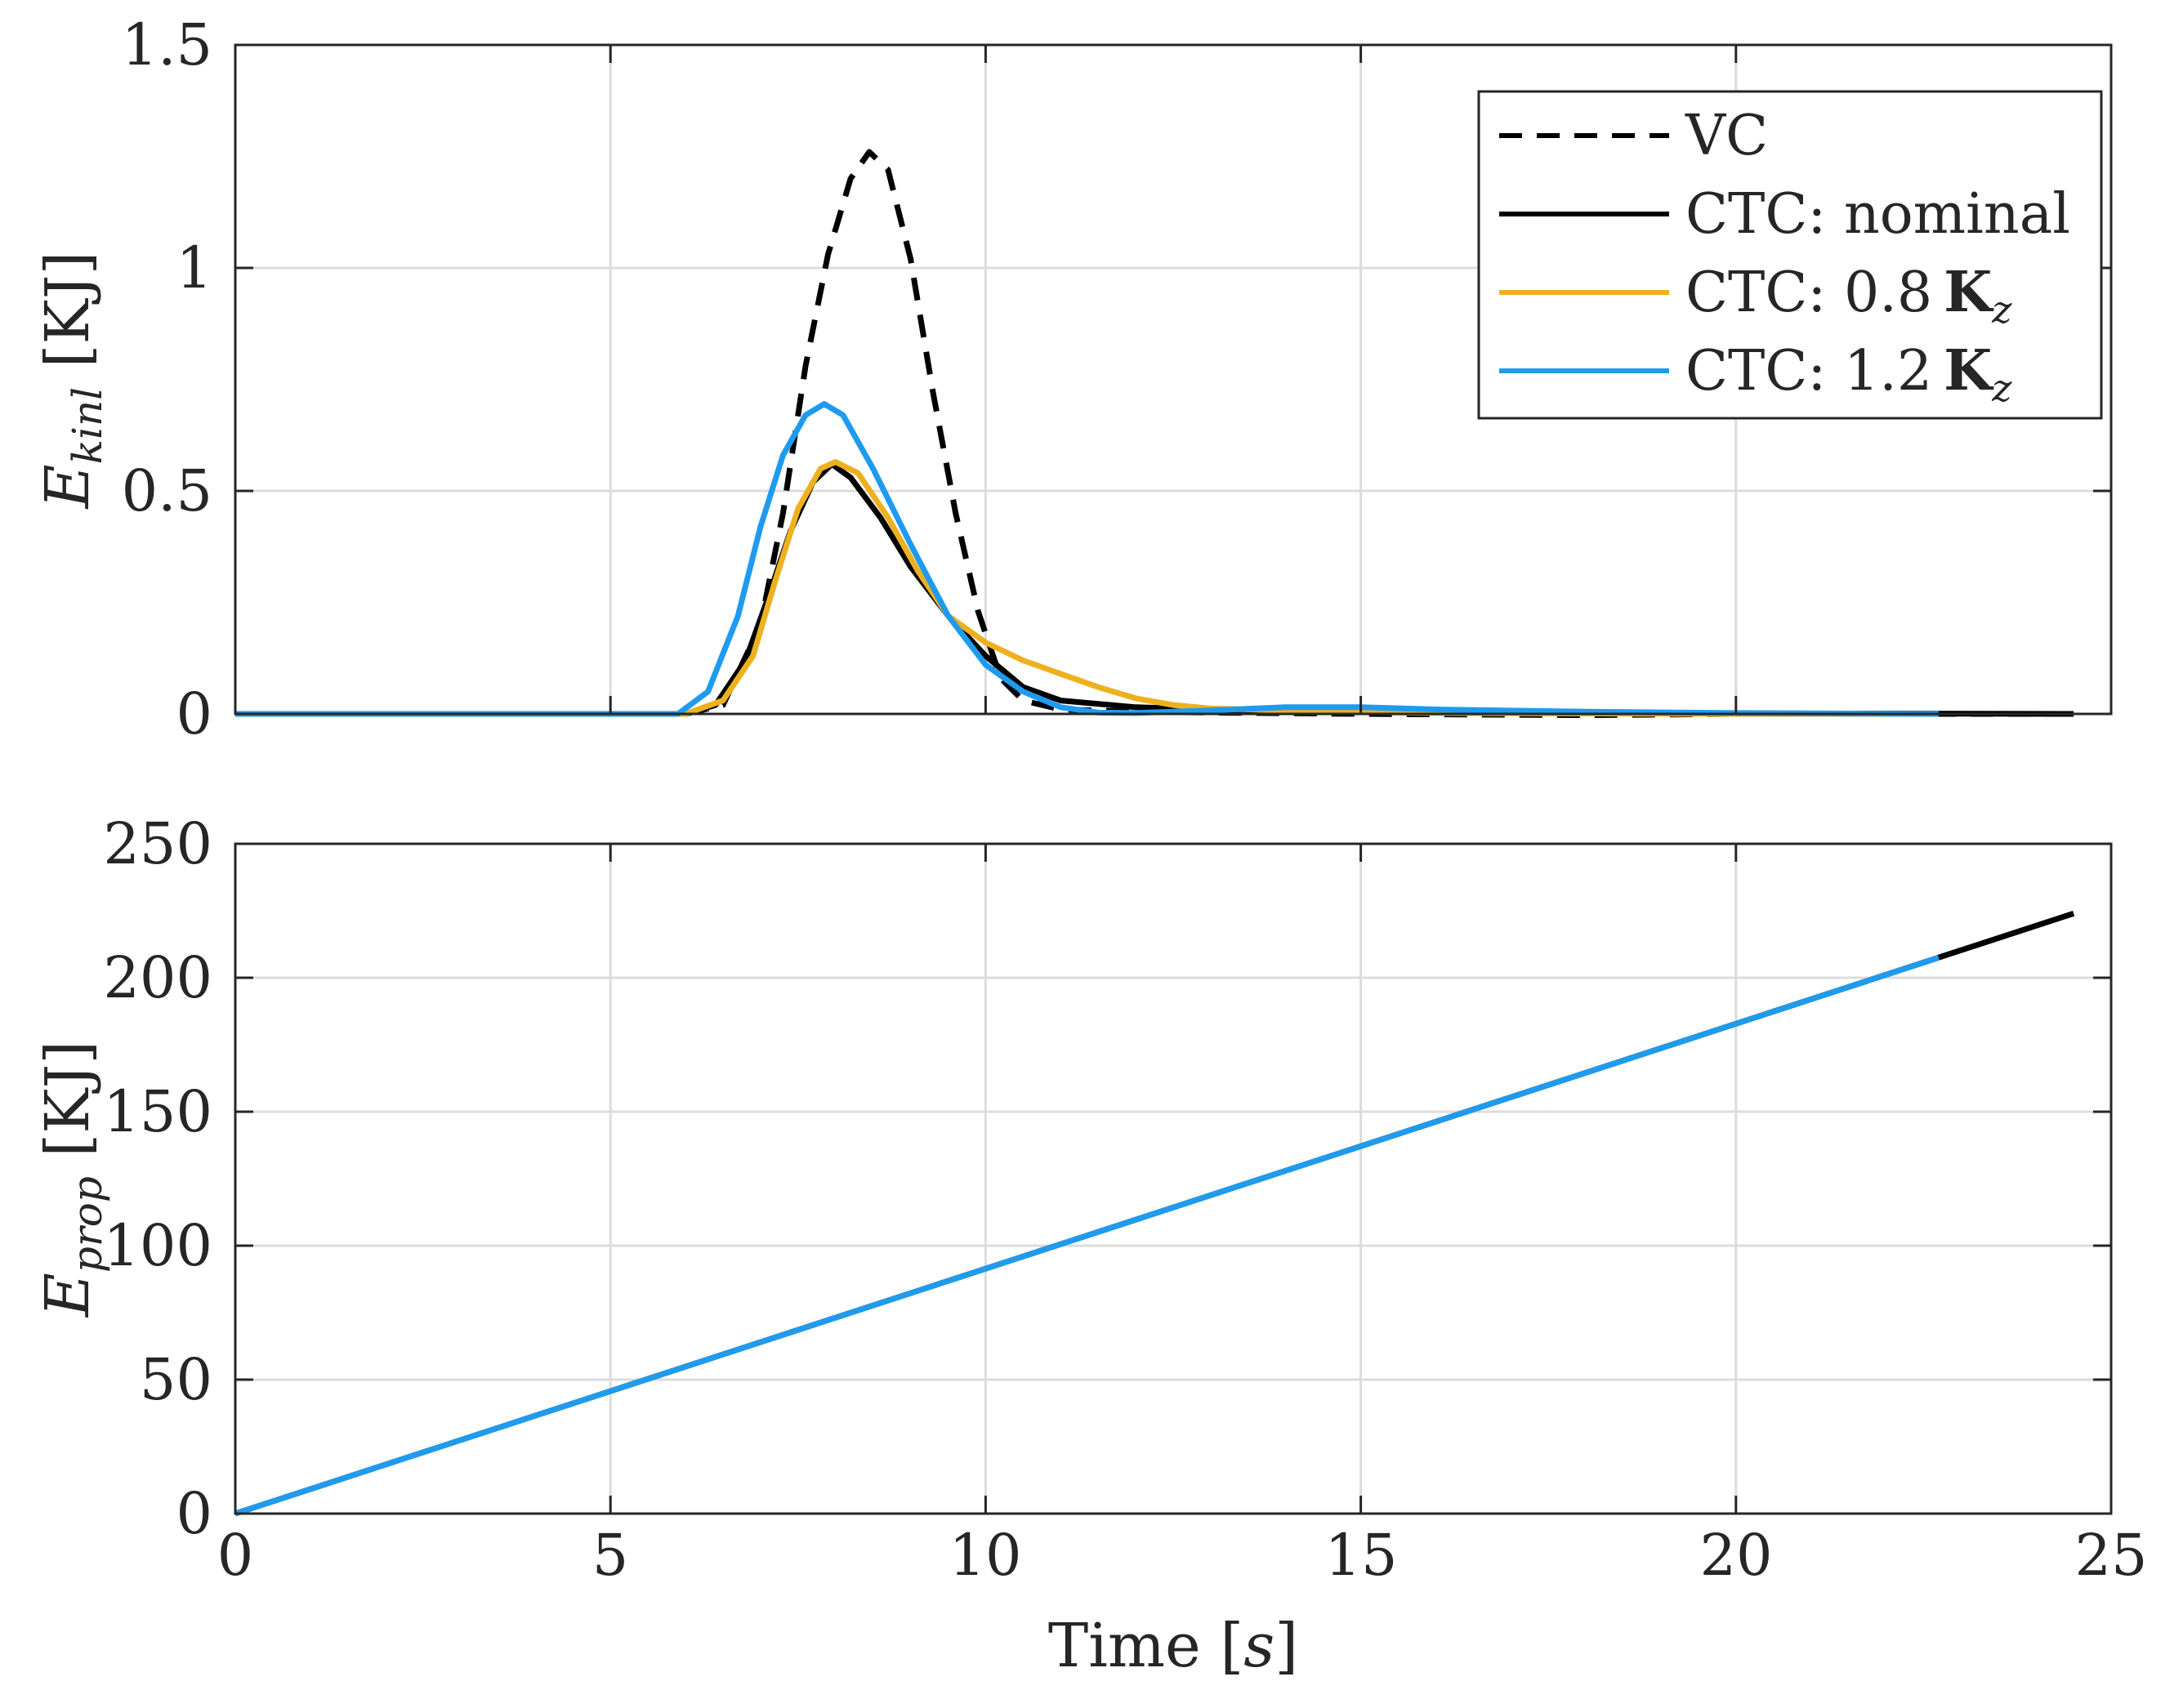  I want to click on top-ytick-label: 0, so click(194, 713).